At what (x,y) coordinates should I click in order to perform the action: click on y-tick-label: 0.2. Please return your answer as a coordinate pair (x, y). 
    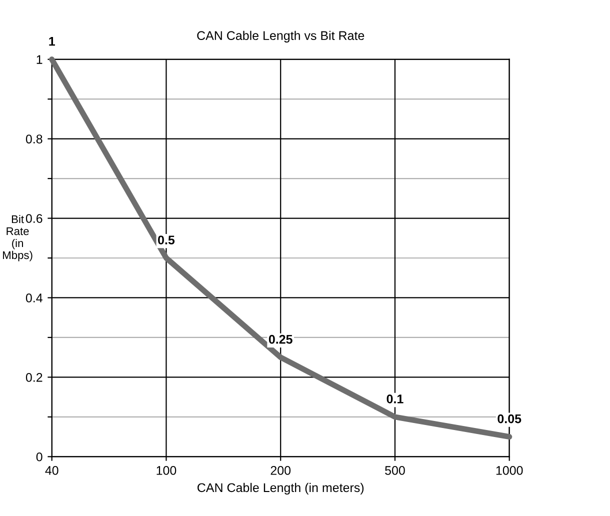
    Looking at the image, I should click on (34, 377).